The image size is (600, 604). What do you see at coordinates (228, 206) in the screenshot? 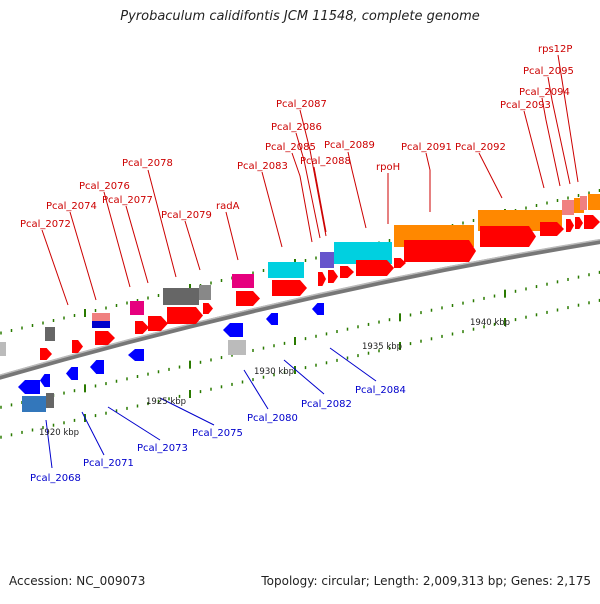
I see `gene-label-rada: radA` at bounding box center [228, 206].